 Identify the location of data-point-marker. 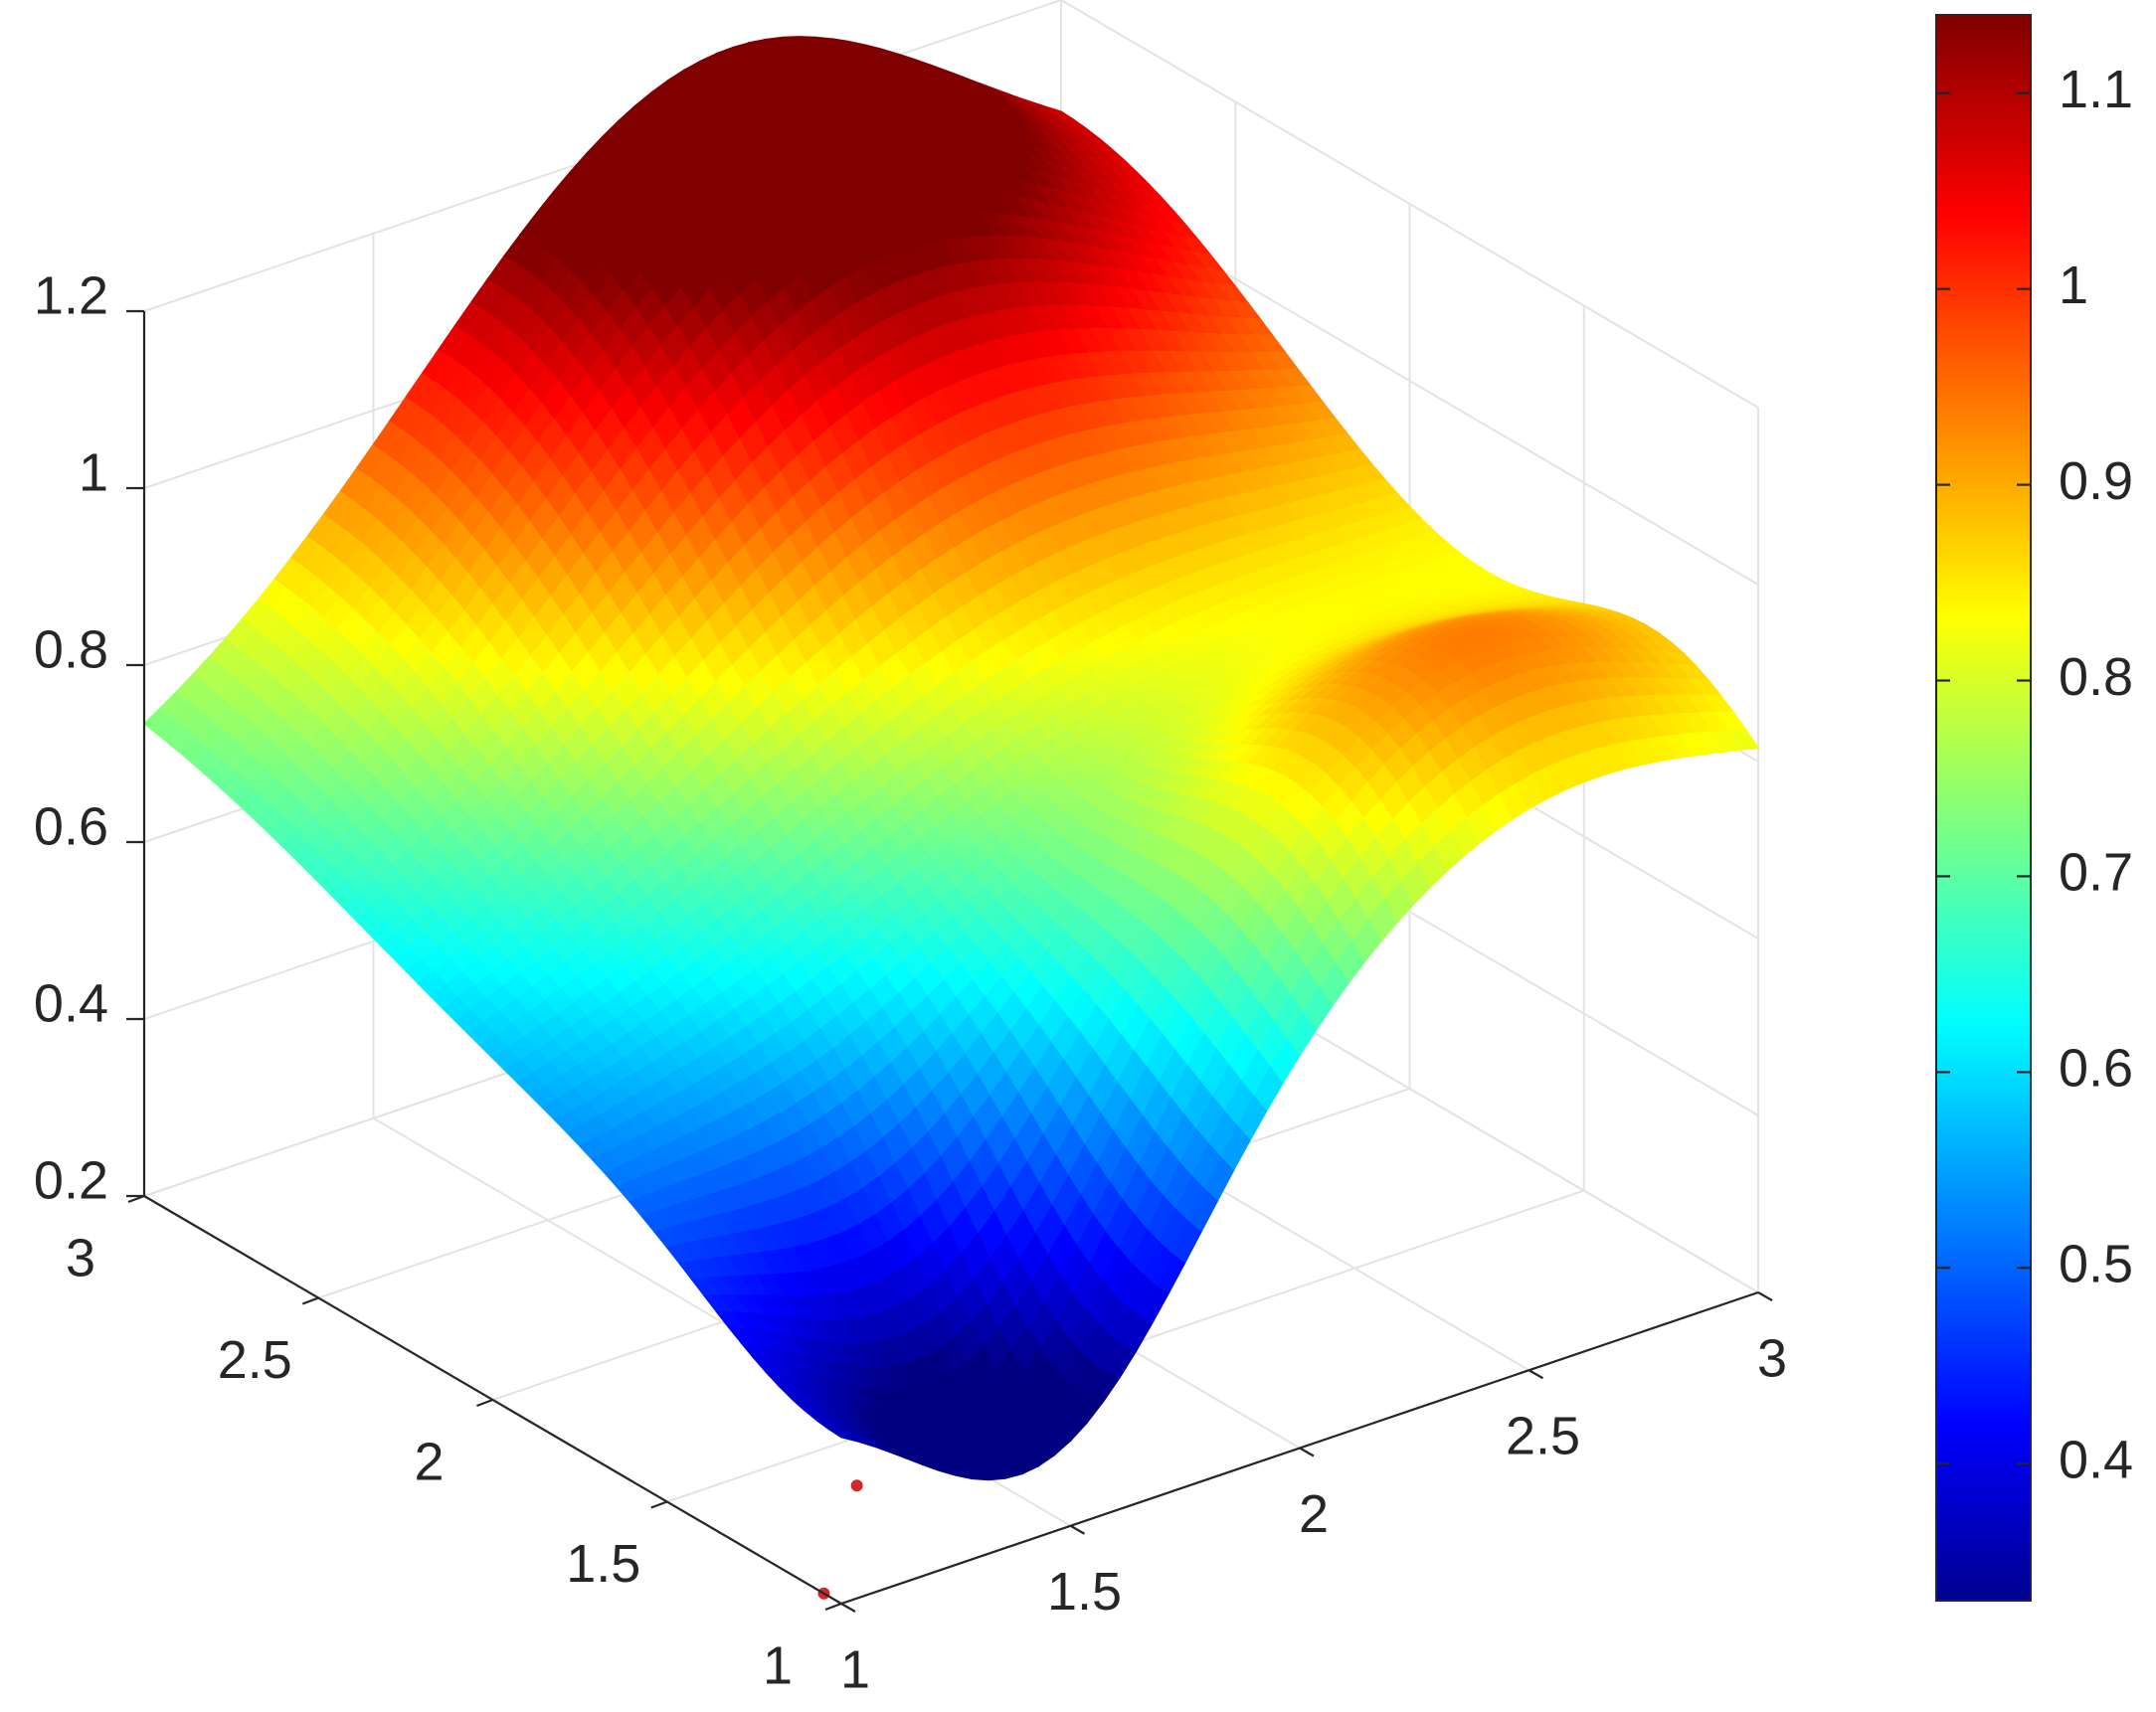
(856, 1486).